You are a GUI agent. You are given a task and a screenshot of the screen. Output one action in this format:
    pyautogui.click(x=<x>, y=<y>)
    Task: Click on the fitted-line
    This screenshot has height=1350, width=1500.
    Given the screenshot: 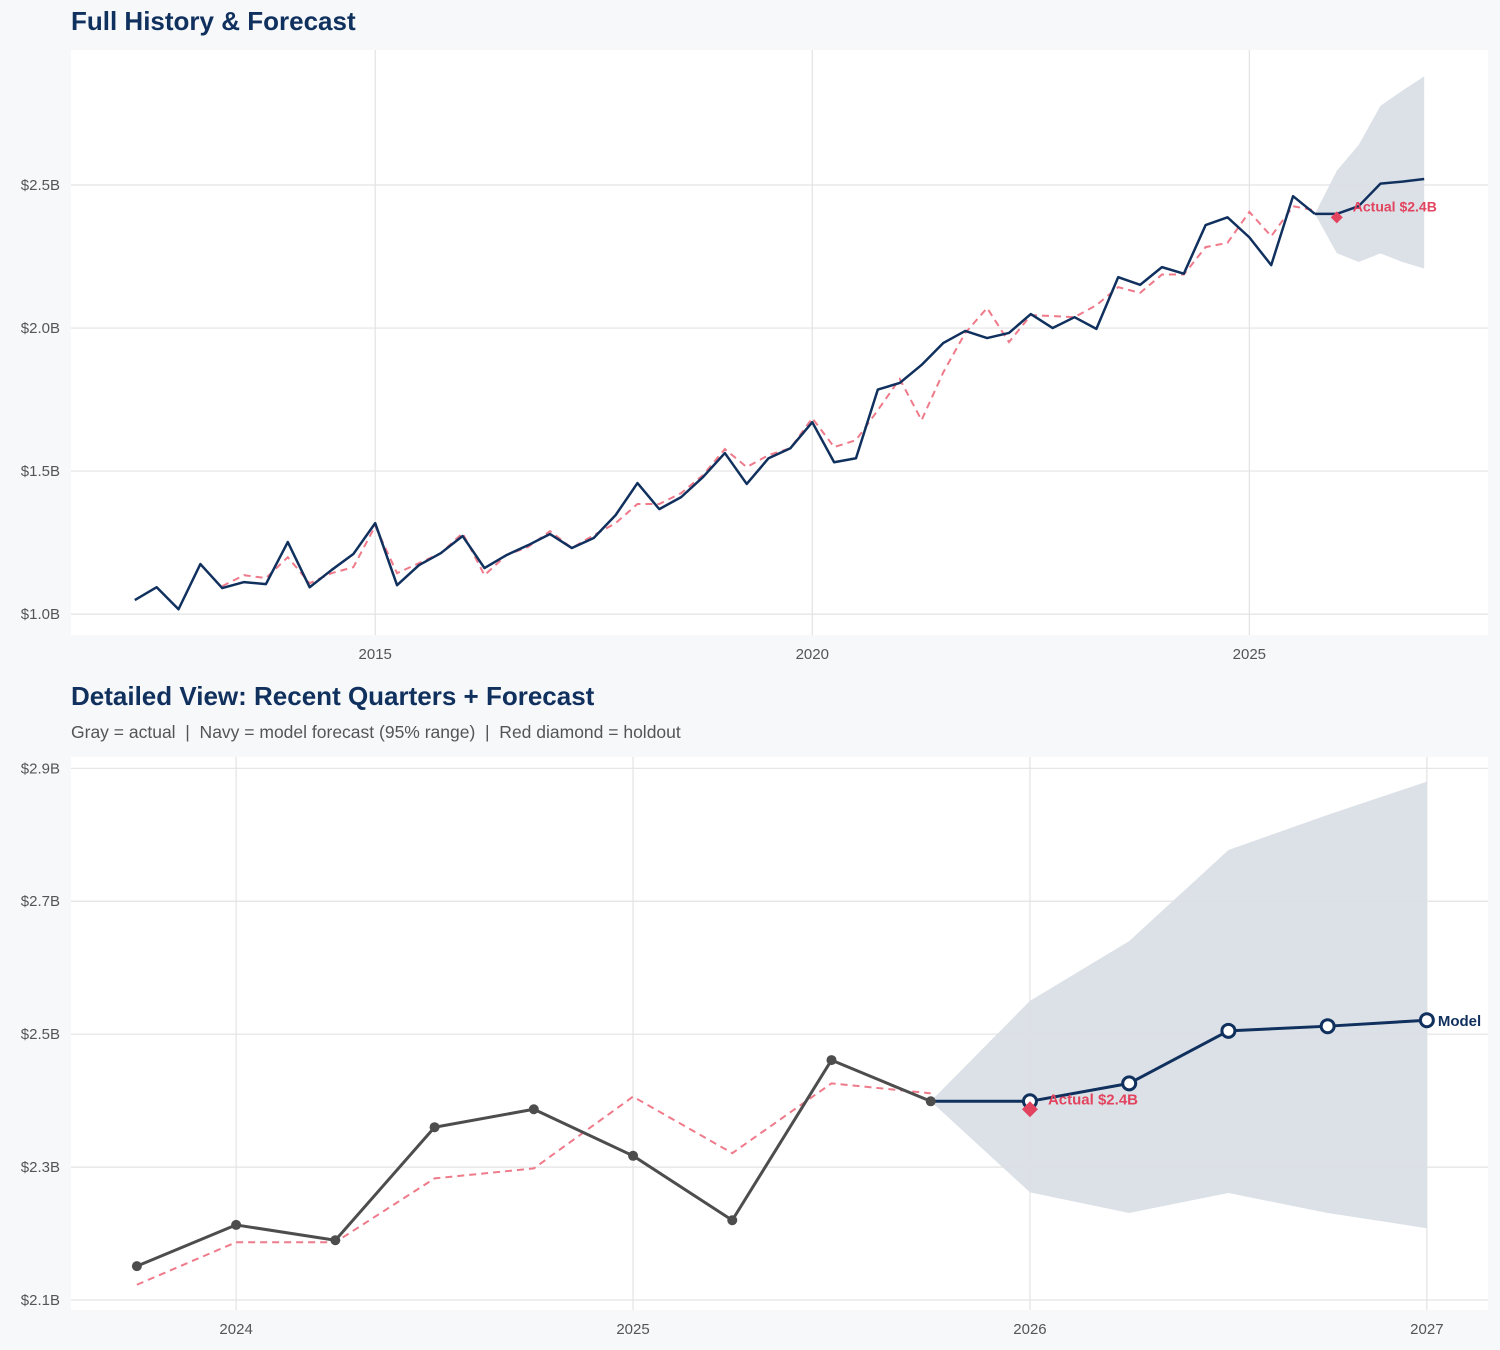 What is the action you would take?
    pyautogui.click(x=533, y=1184)
    